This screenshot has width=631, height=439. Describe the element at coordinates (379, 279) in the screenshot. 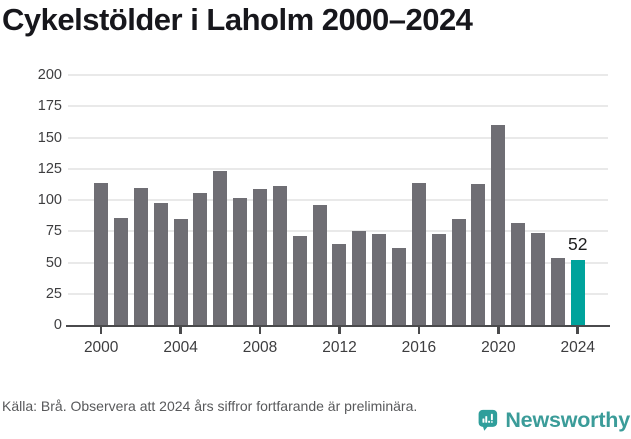

I see `bar-2014` at that location.